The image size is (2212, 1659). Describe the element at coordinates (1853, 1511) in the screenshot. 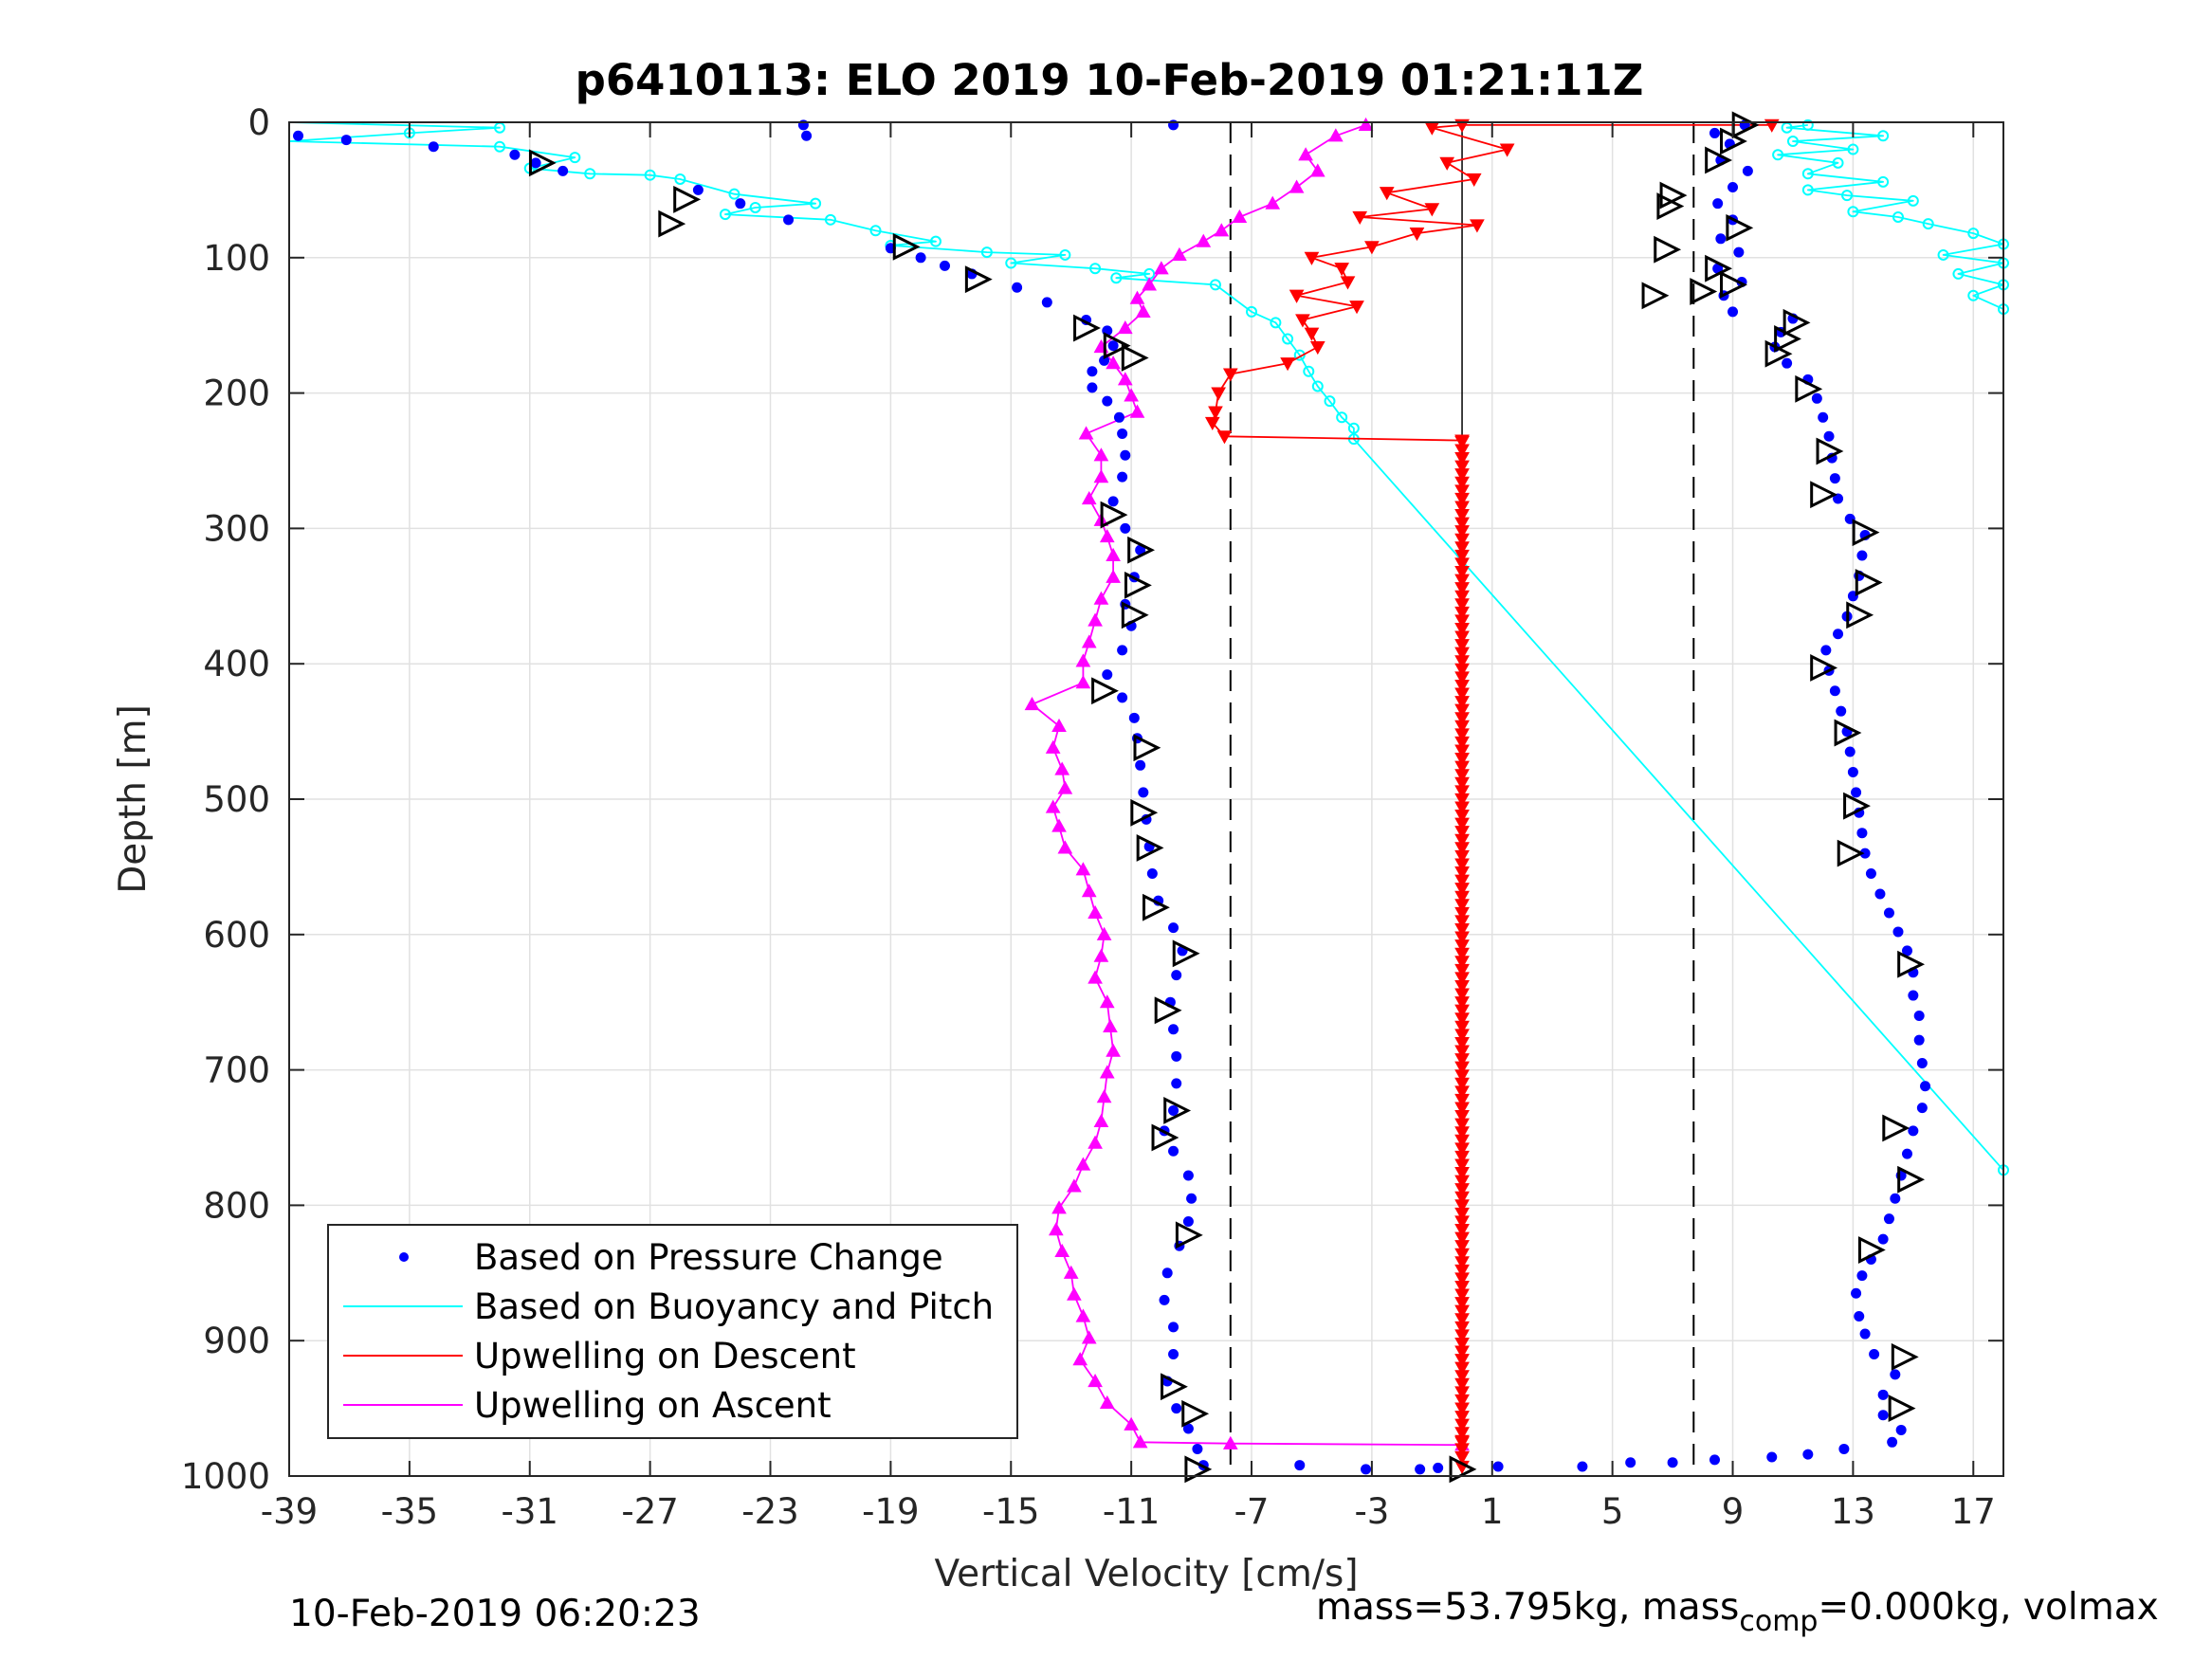

I see `x-tick-label: 13` at that location.